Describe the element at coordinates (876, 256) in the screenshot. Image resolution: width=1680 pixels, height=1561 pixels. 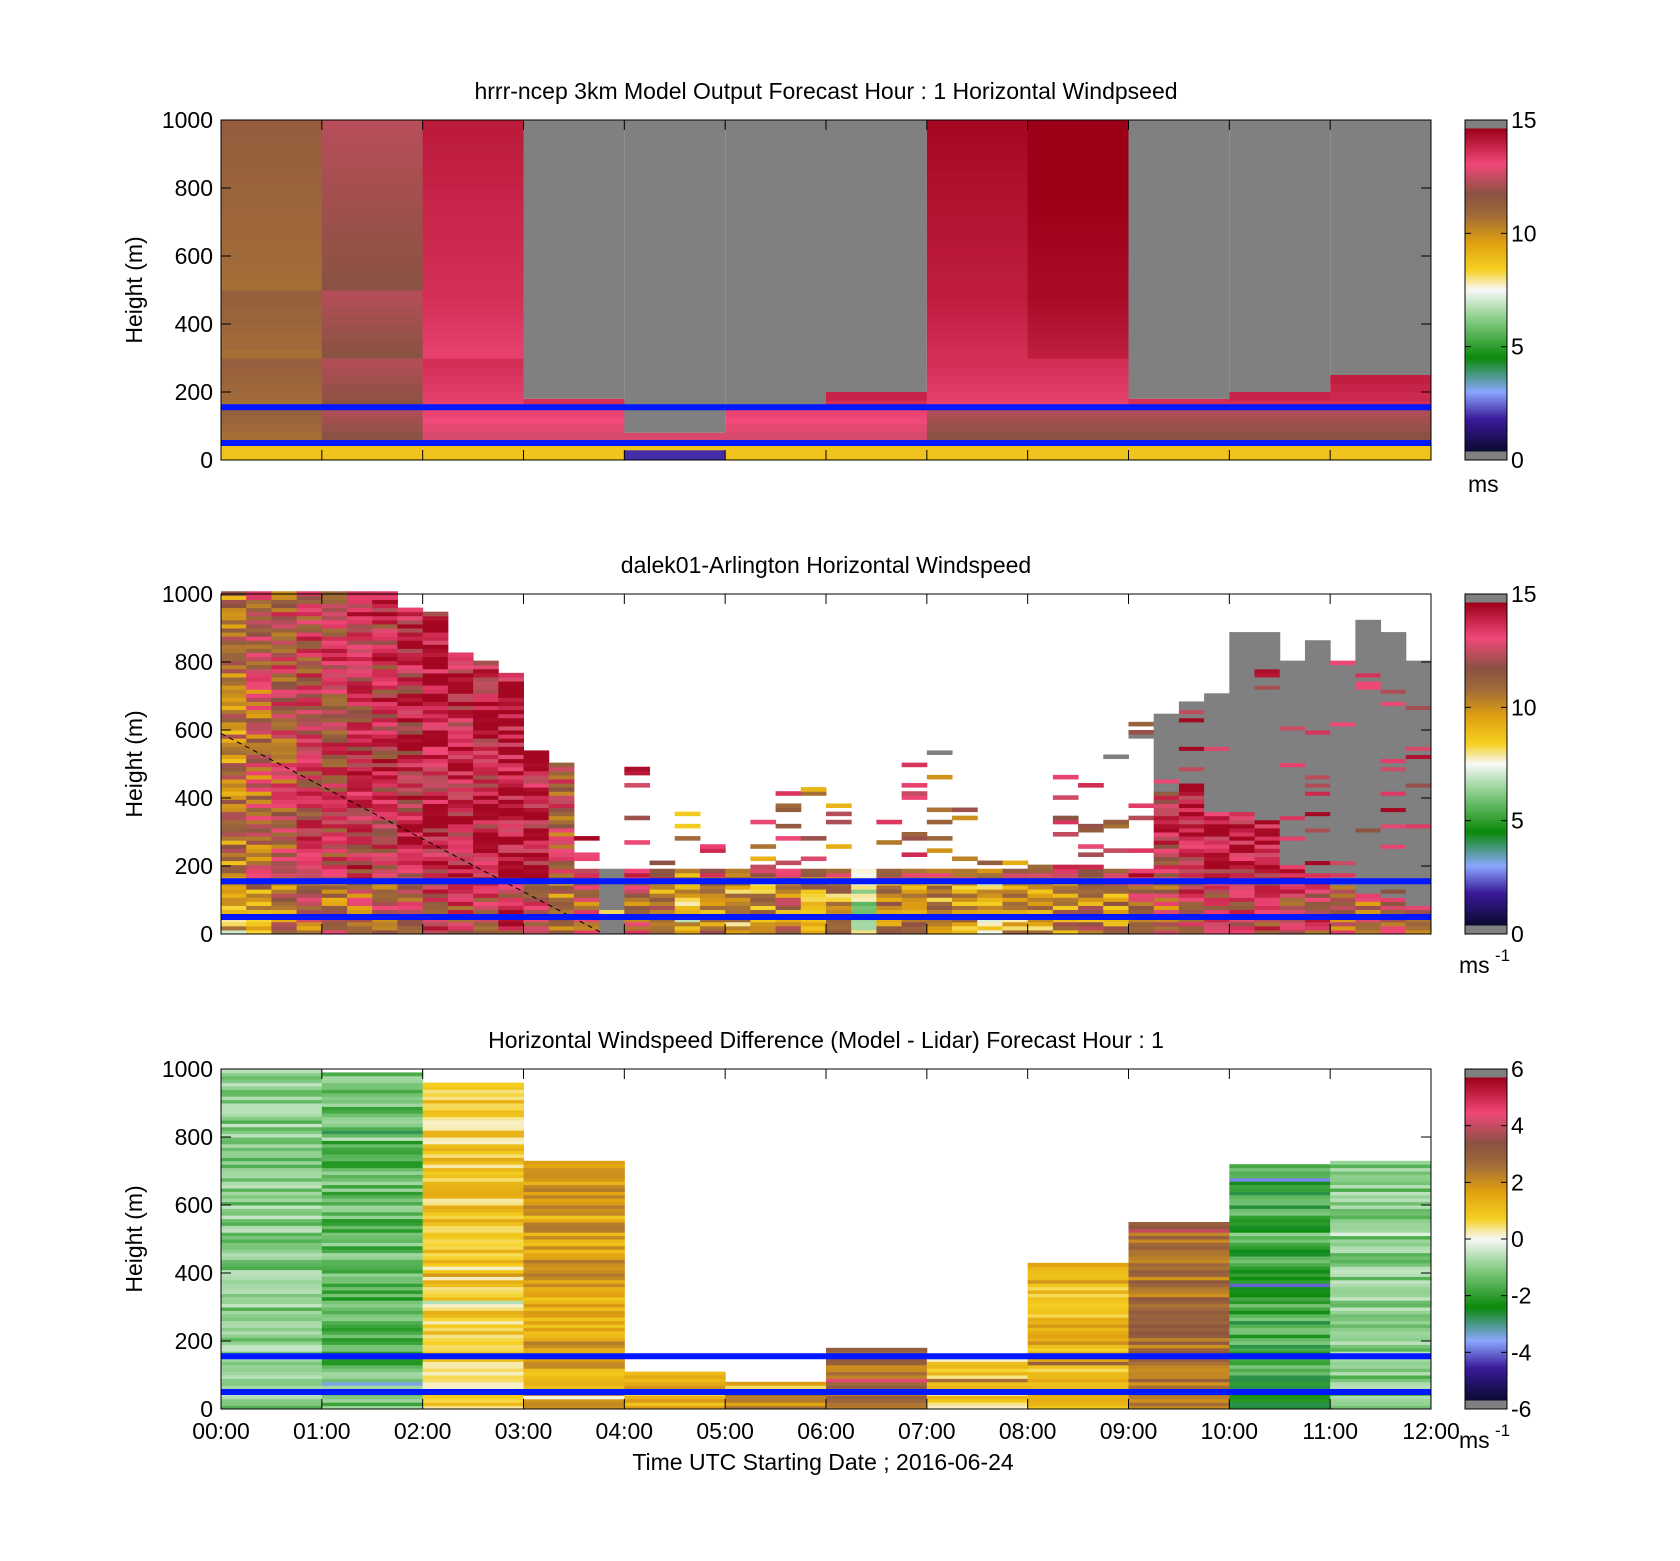
I see `heatmap-cell-missing` at that location.